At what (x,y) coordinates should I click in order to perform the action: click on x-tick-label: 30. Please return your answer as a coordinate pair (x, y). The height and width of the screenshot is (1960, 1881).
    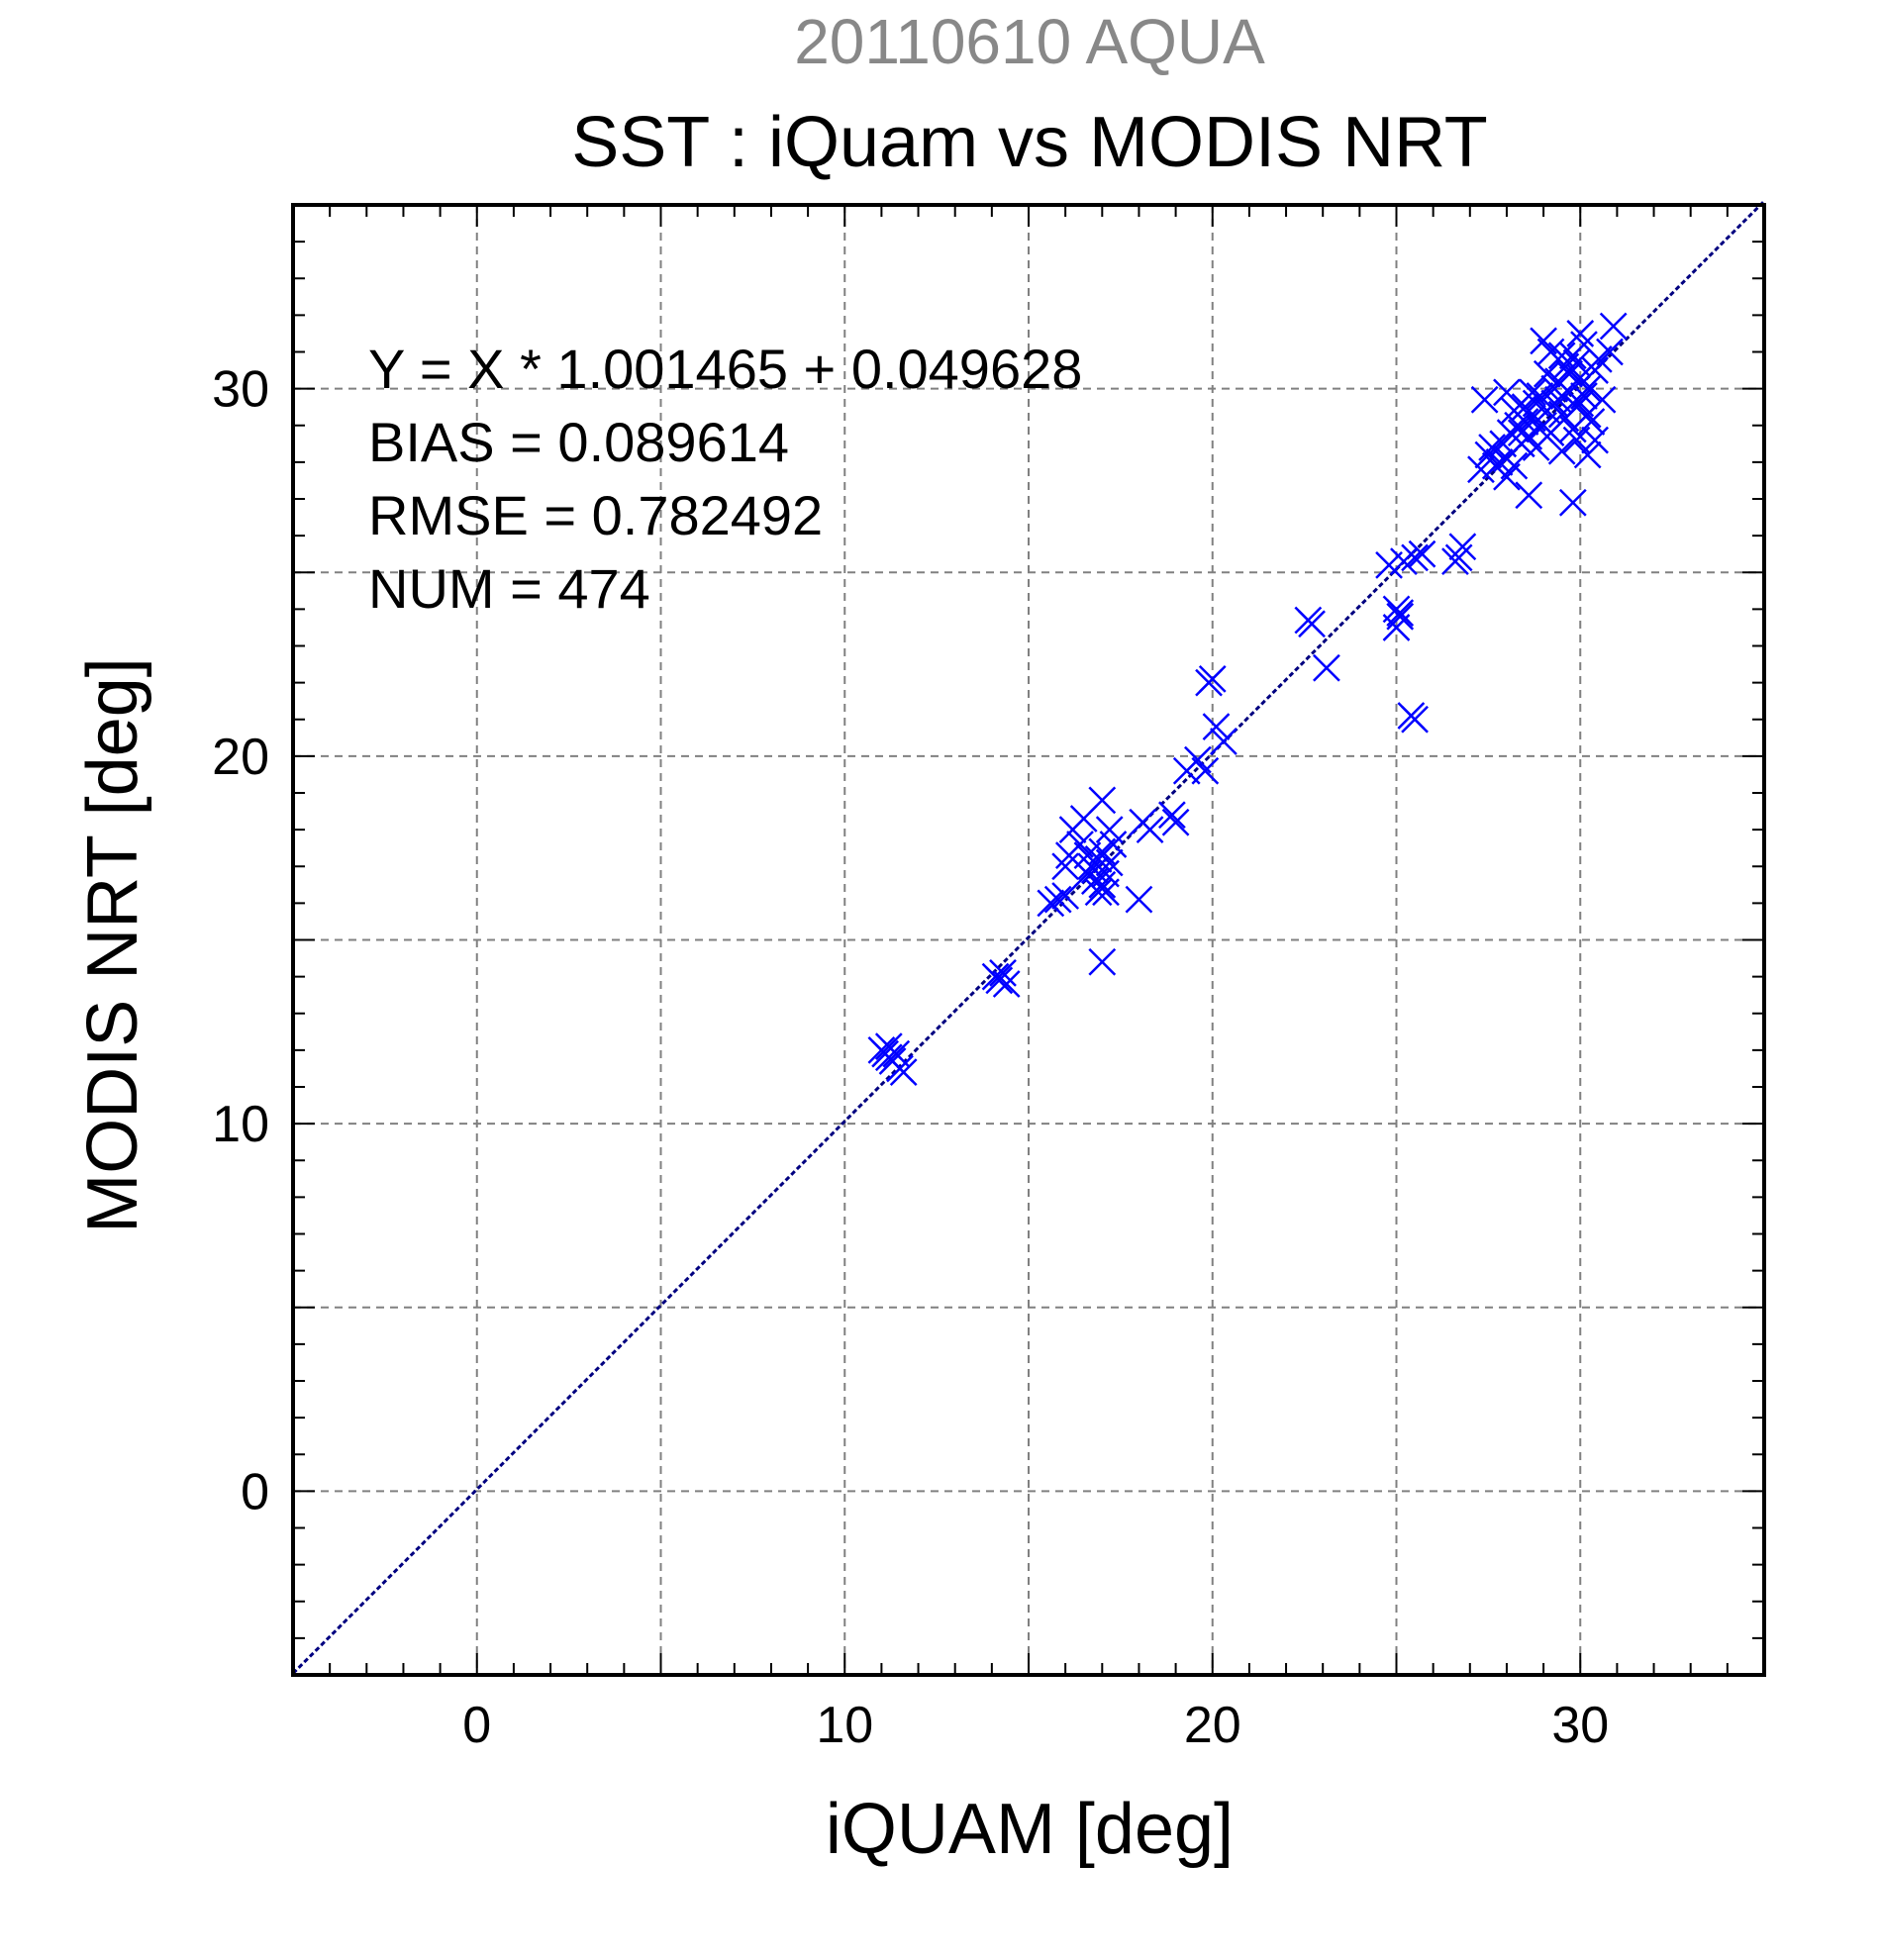
    Looking at the image, I should click on (1580, 1725).